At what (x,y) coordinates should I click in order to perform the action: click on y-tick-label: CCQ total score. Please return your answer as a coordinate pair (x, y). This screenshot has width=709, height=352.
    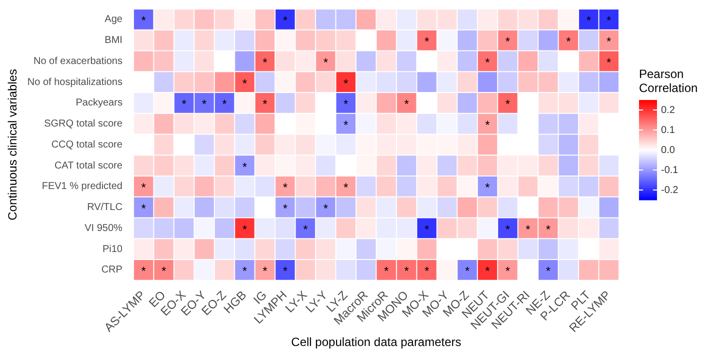
    Looking at the image, I should click on (87, 144).